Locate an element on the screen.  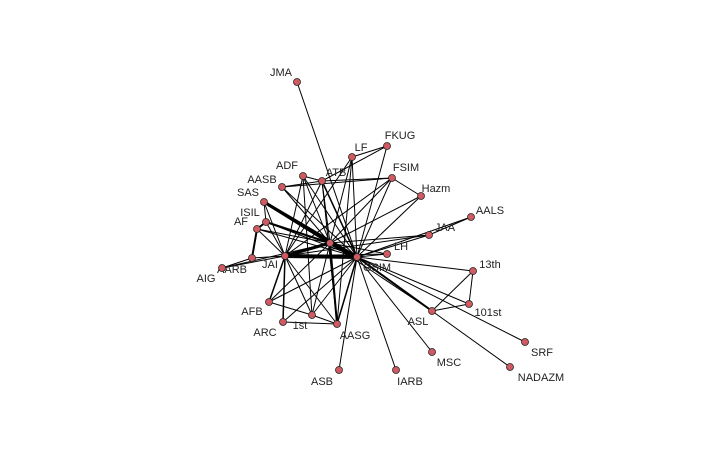
node-label: AFB is located at coordinates (251, 312).